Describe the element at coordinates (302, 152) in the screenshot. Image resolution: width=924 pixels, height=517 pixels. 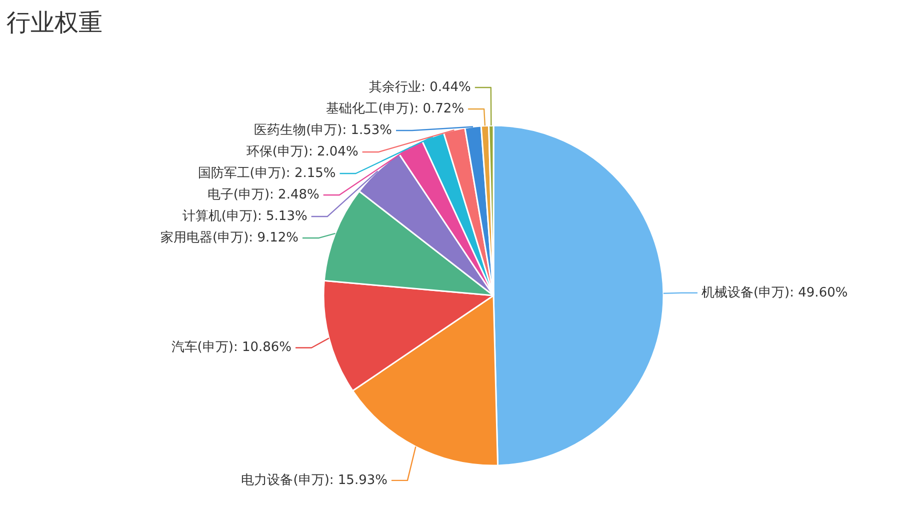
I see `slice-label: 环保(申万): 2.04%` at that location.